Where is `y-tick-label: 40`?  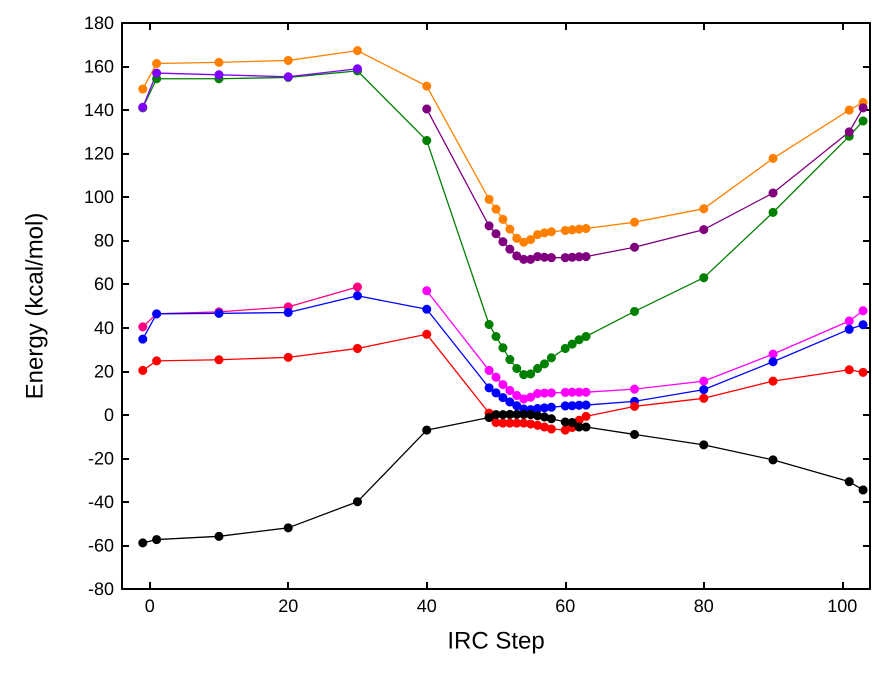
y-tick-label: 40 is located at coordinates (104, 328).